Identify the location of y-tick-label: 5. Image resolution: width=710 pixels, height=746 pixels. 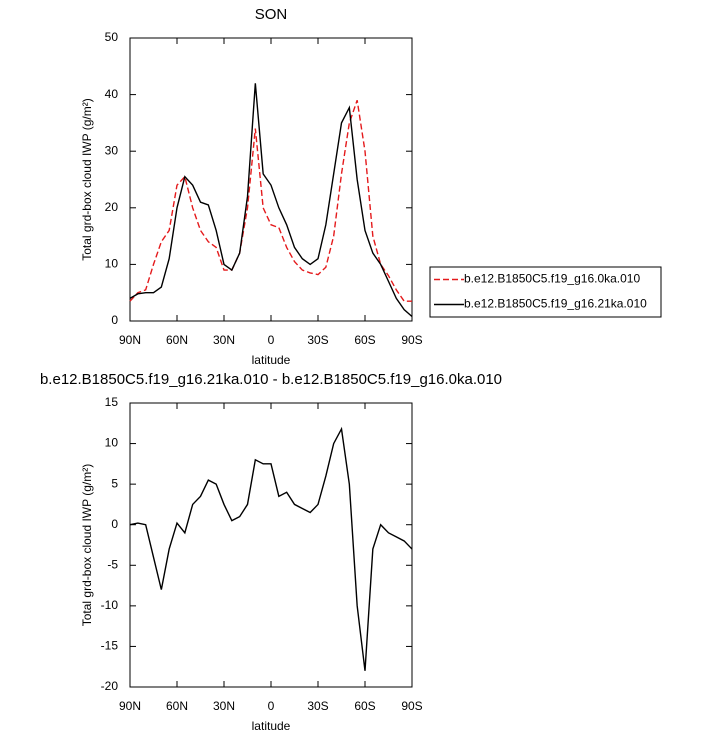
(114, 483).